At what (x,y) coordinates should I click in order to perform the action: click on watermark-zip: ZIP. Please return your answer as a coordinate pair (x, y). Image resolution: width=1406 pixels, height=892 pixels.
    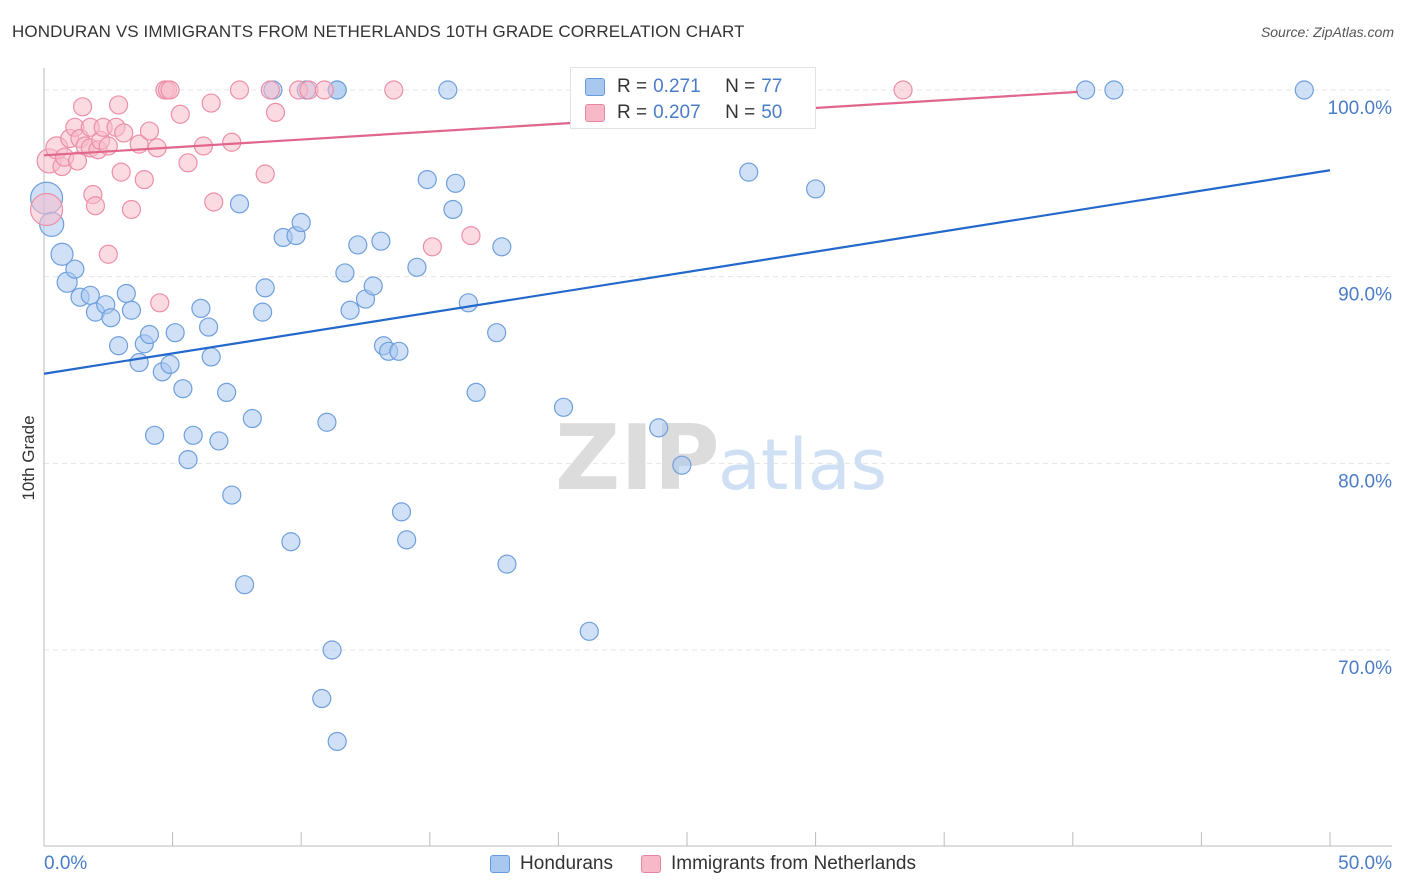
    Looking at the image, I should click on (637, 458).